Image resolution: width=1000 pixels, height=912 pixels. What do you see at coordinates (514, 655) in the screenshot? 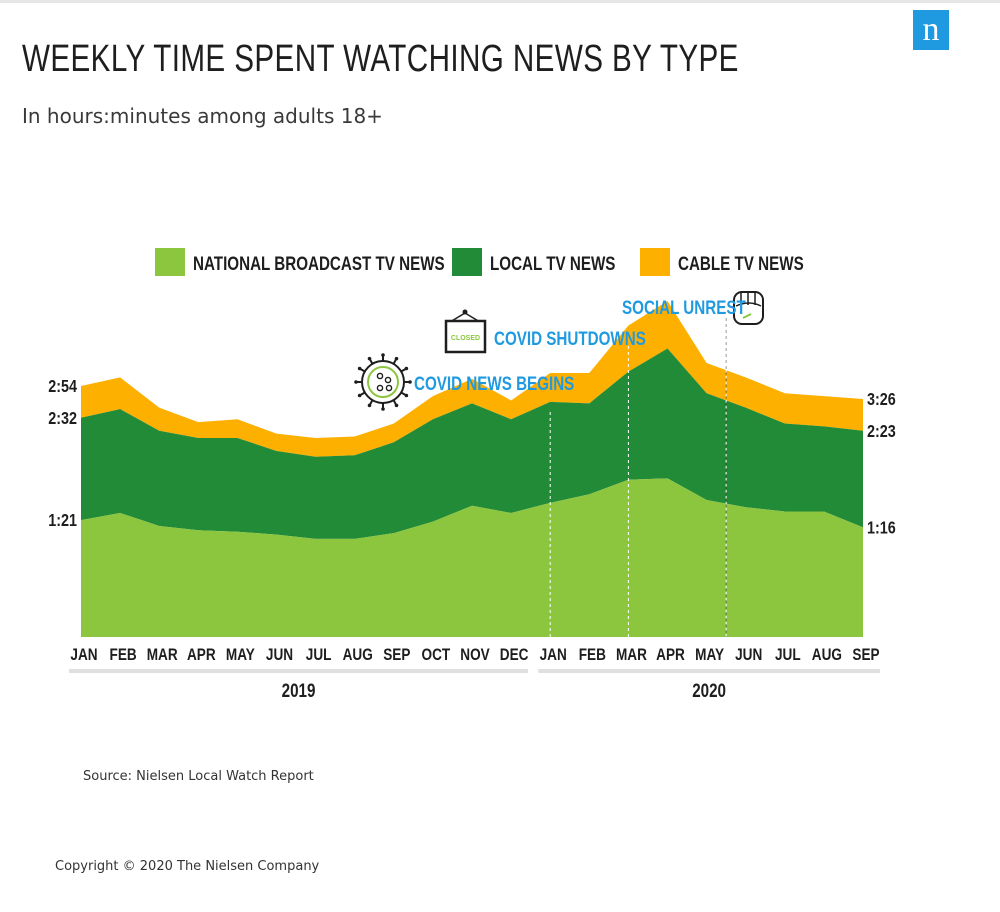
I see `x-tick-label: DEC` at bounding box center [514, 655].